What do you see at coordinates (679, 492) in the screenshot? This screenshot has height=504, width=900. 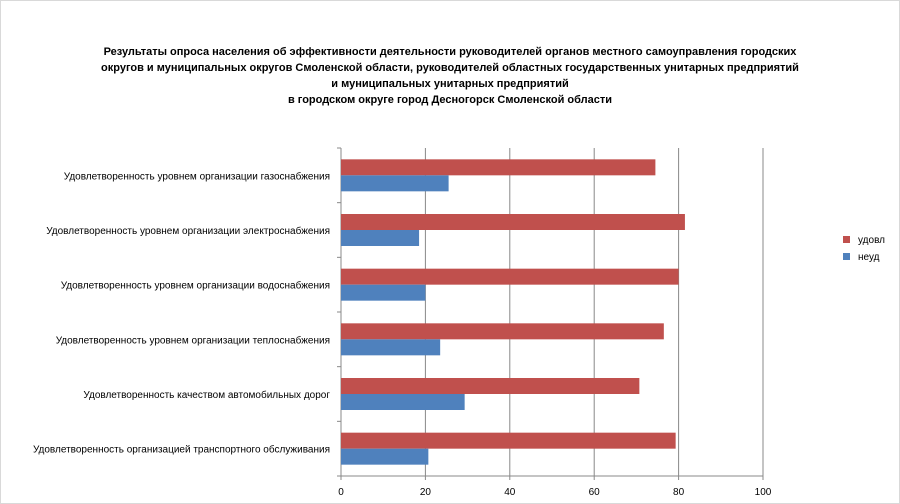 I see `x-tick-label-80: 80` at bounding box center [679, 492].